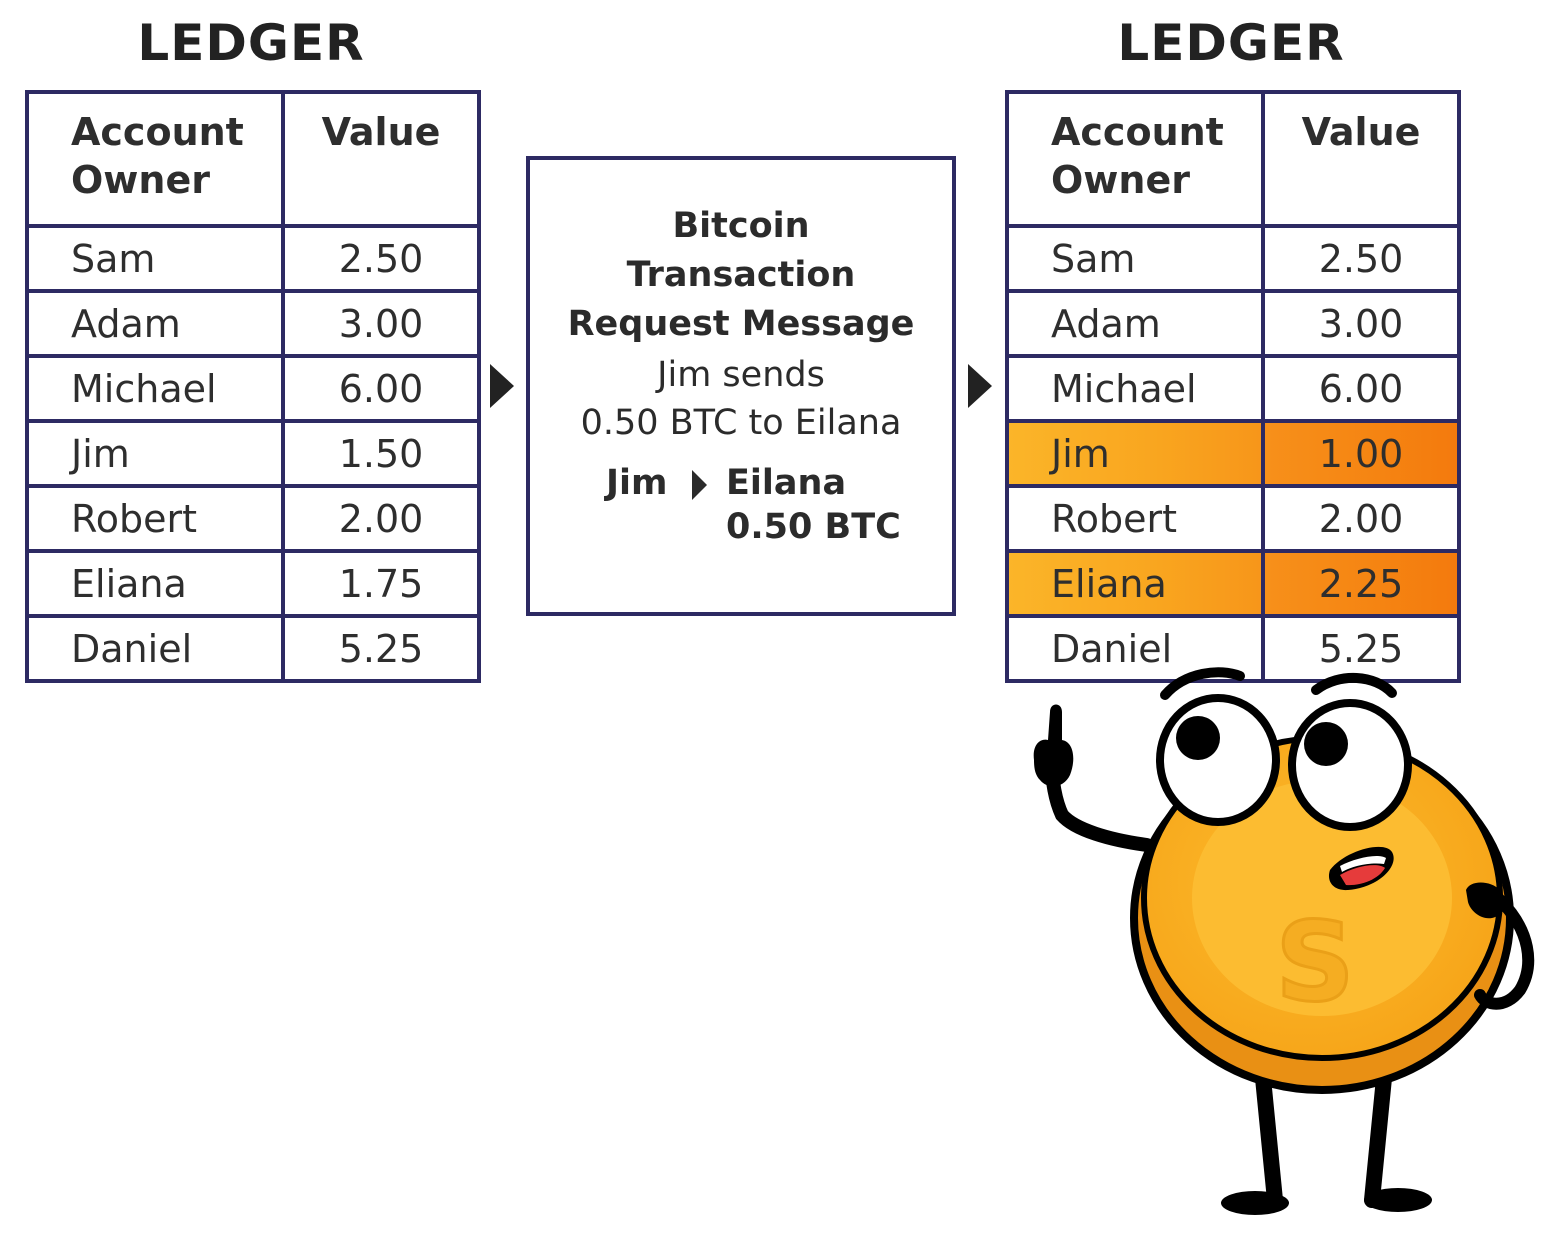  Describe the element at coordinates (1231, 43) in the screenshot. I see `right-ledger-title: LEDGER` at that location.